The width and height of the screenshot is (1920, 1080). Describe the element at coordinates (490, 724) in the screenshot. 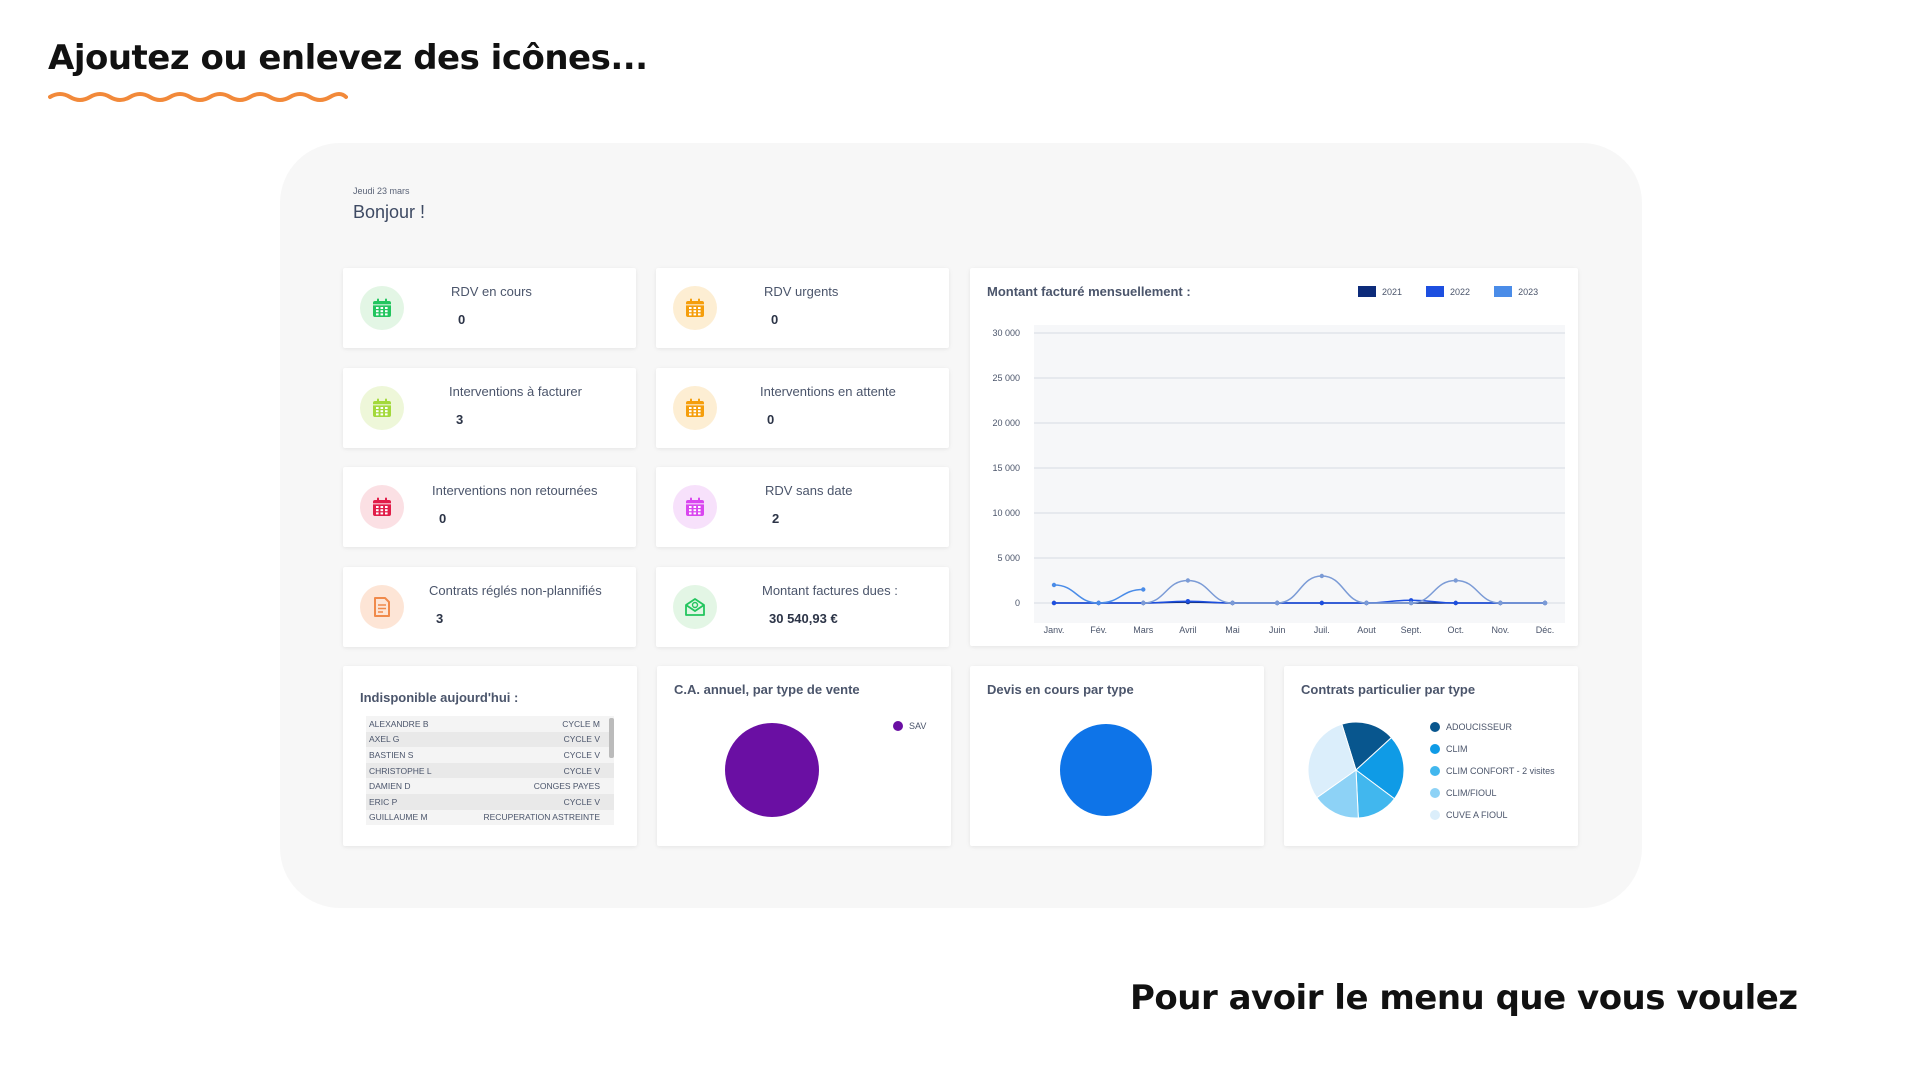

I see `list-item: ALEXANDRE B CYCLE M` at that location.